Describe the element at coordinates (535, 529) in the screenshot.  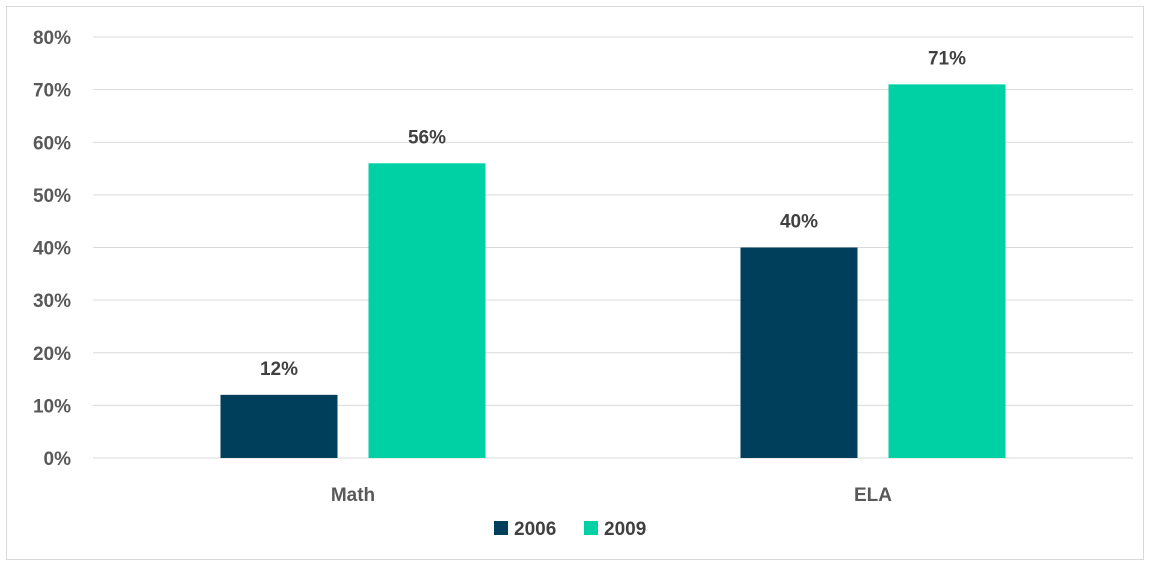
I see `legend-label: 2006` at that location.